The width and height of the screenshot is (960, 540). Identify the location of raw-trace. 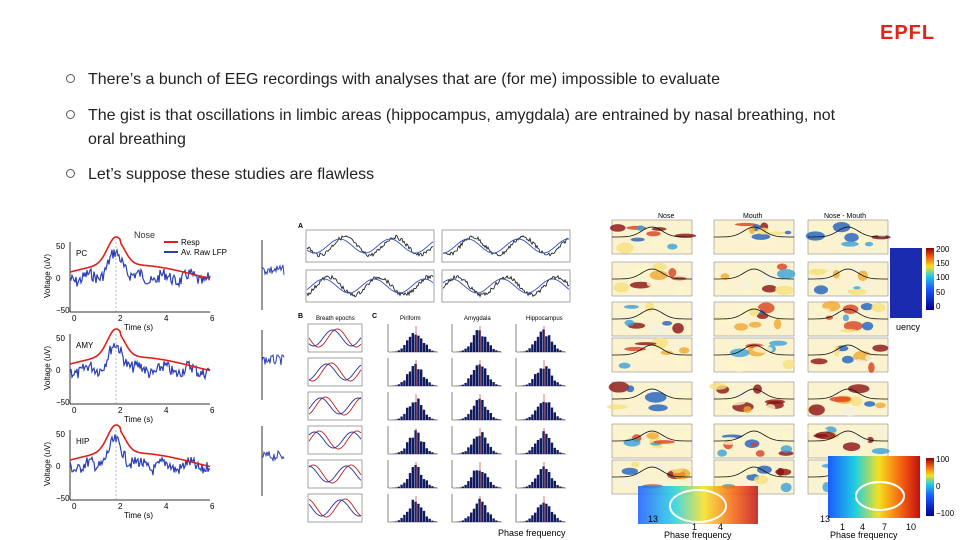
(506, 286).